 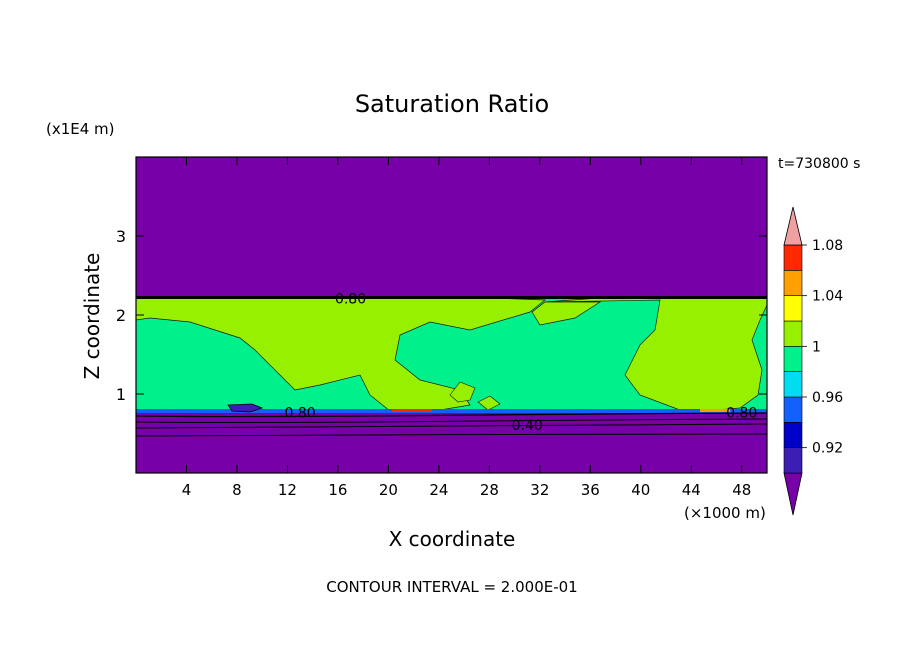 I want to click on x-tick-label: 32, so click(x=539, y=490).